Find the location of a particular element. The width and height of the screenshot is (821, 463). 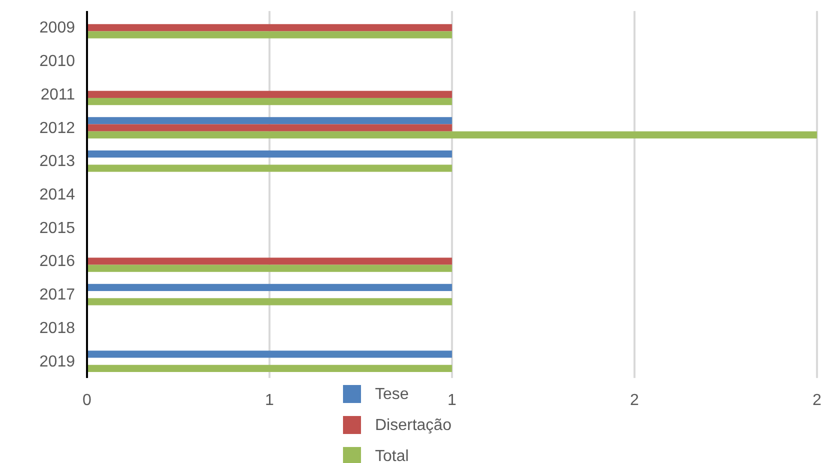

y-tick-label: 2010 is located at coordinates (57, 61).